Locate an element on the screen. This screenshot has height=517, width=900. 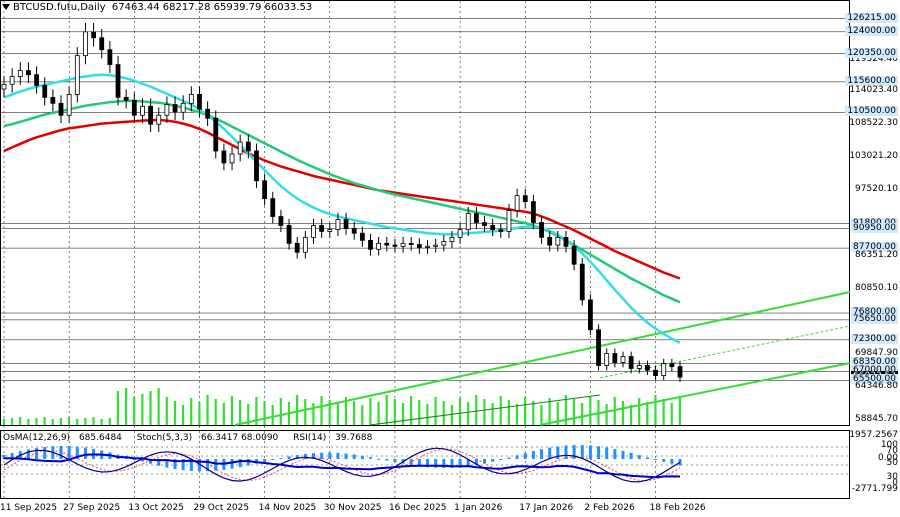
symbol-label: BTCUSD.futu,Daily is located at coordinates (59, 7).